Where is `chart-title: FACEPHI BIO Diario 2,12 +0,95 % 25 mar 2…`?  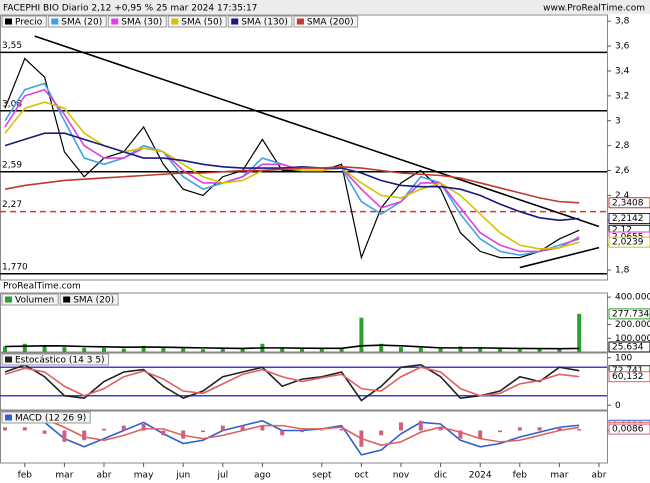
chart-title: FACEPHI BIO Diario 2,12 +0,95 % 25 mar 2… is located at coordinates (130, 9).